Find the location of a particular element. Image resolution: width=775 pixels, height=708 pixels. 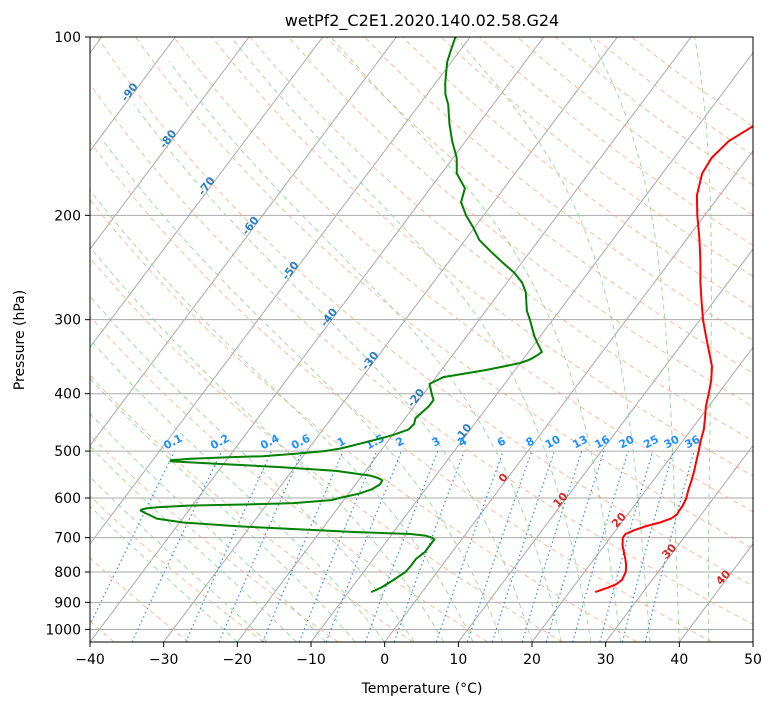

y-tick-label: 200 is located at coordinates (67, 216).